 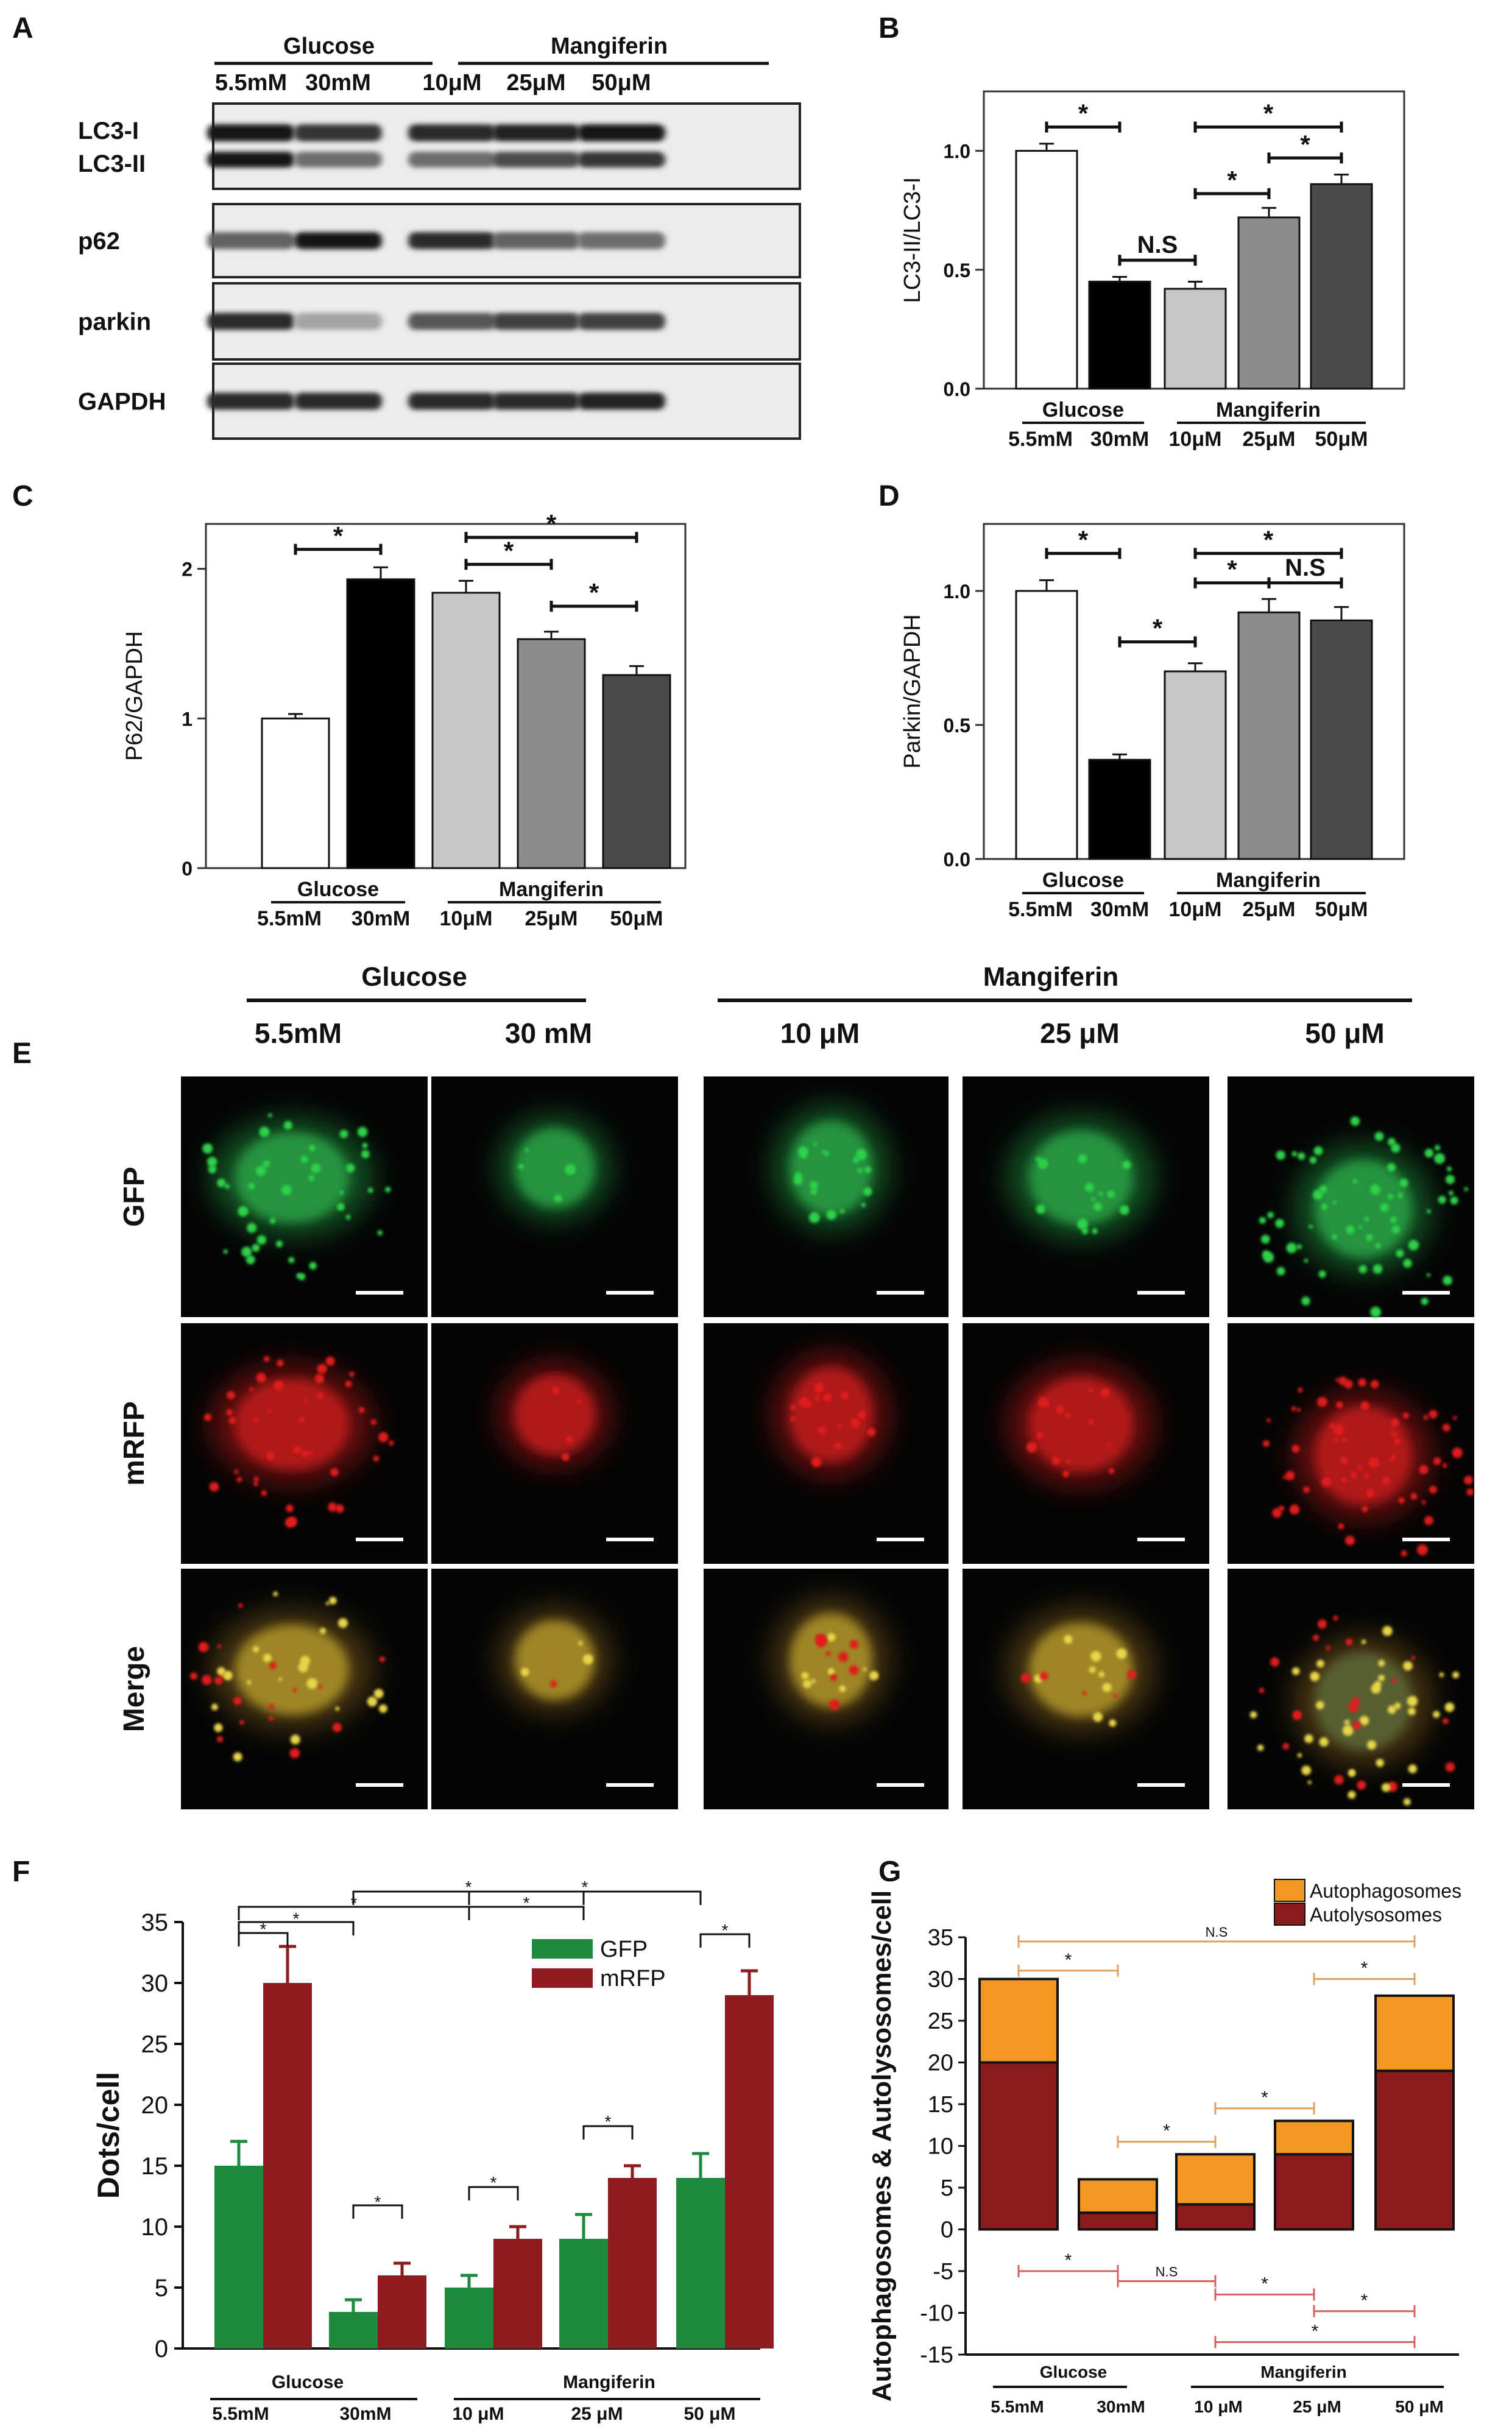 I want to click on blot-group-mangiferin: Mangiferin, so click(x=609, y=46).